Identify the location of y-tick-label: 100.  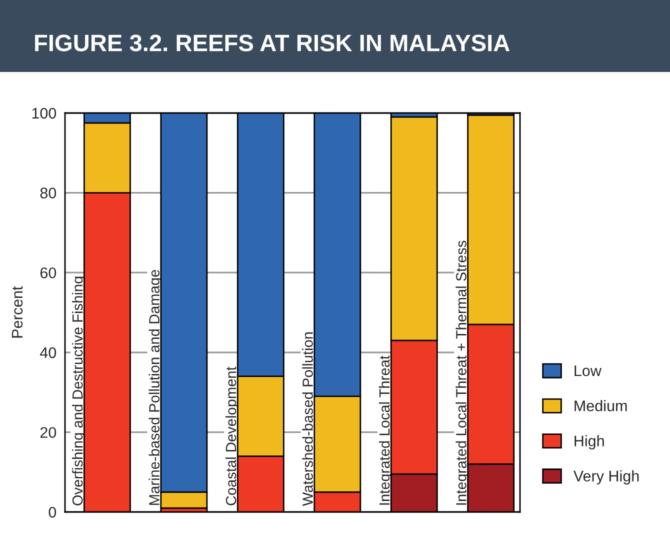
(44, 113).